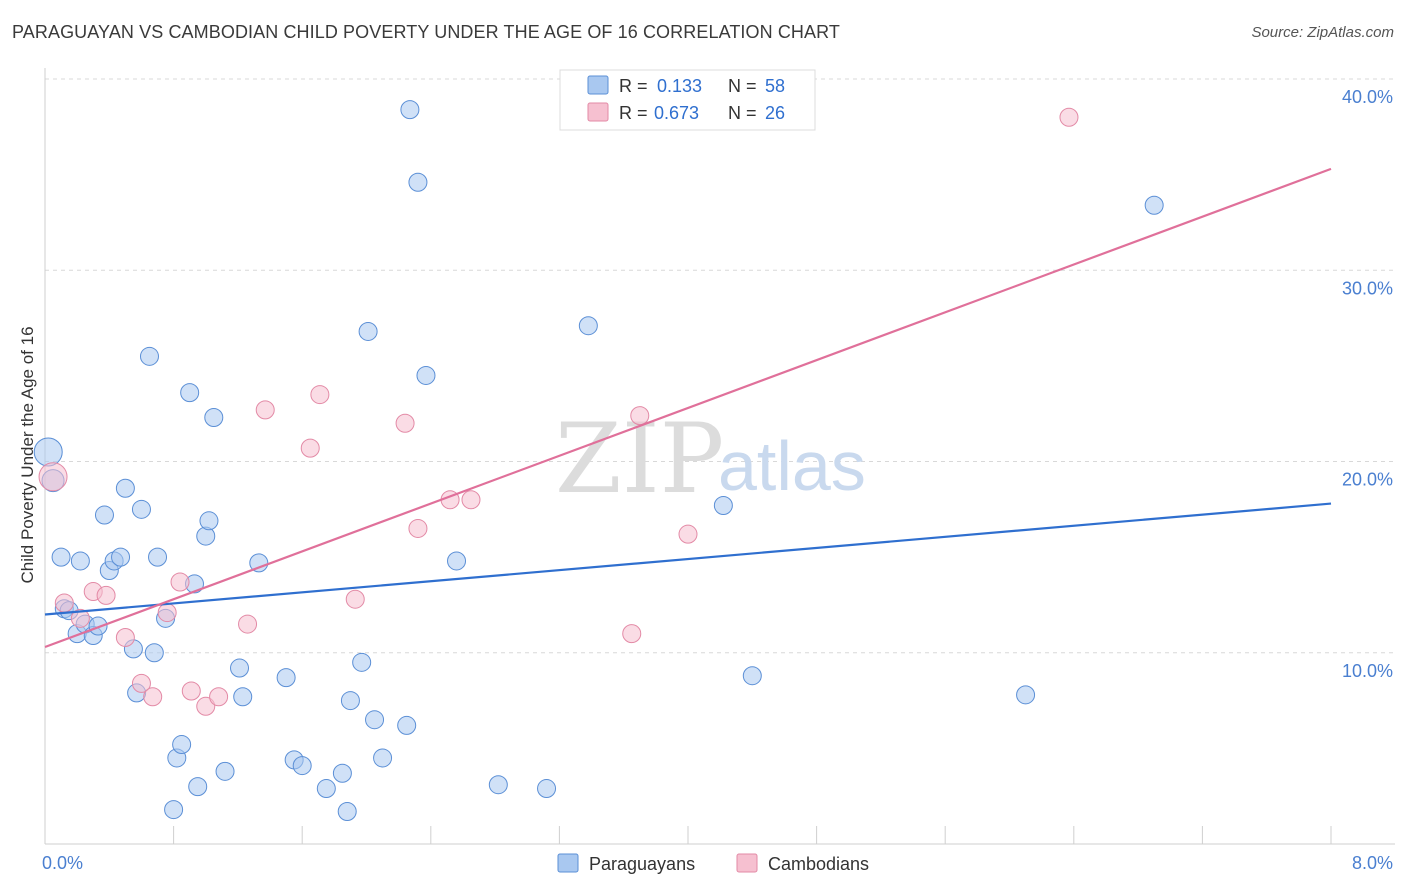  Describe the element at coordinates (676, 113) in the screenshot. I see `legend-r-value-1: 0.673` at that location.